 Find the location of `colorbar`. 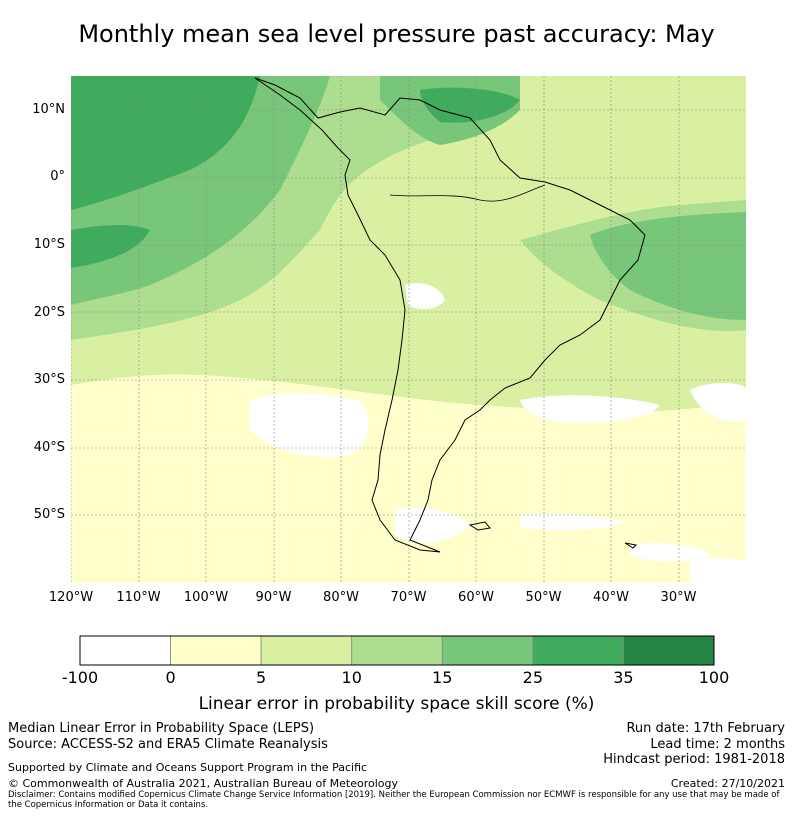

colorbar is located at coordinates (397, 650).